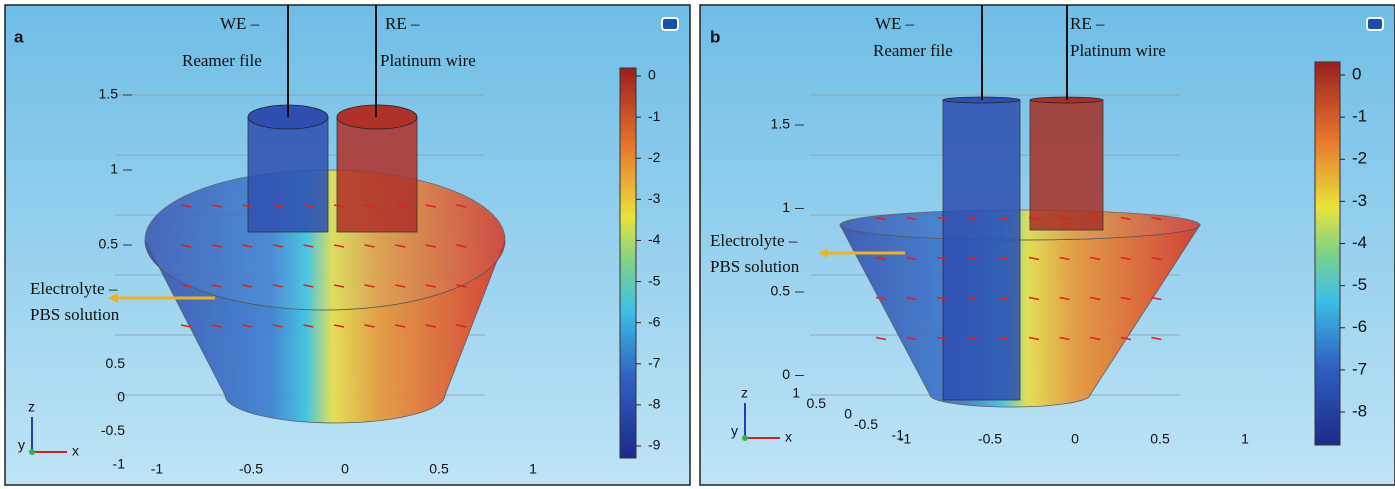 The image size is (1395, 489). Describe the element at coordinates (1245, 439) in the screenshot. I see `x-tick-label: 1` at that location.